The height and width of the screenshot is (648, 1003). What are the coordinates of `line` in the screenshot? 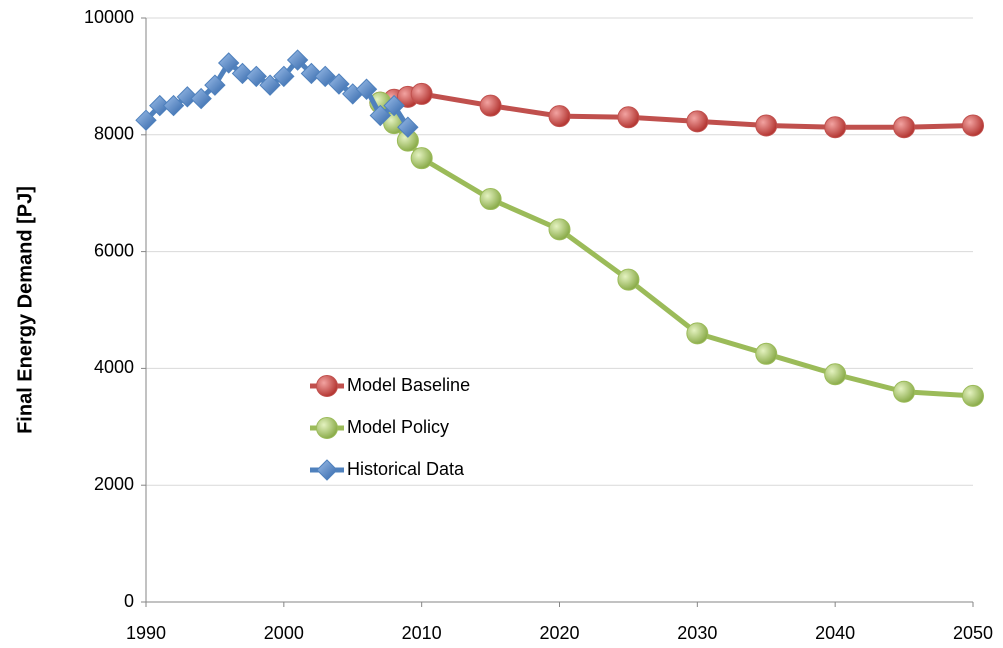 It's located at (676, 110).